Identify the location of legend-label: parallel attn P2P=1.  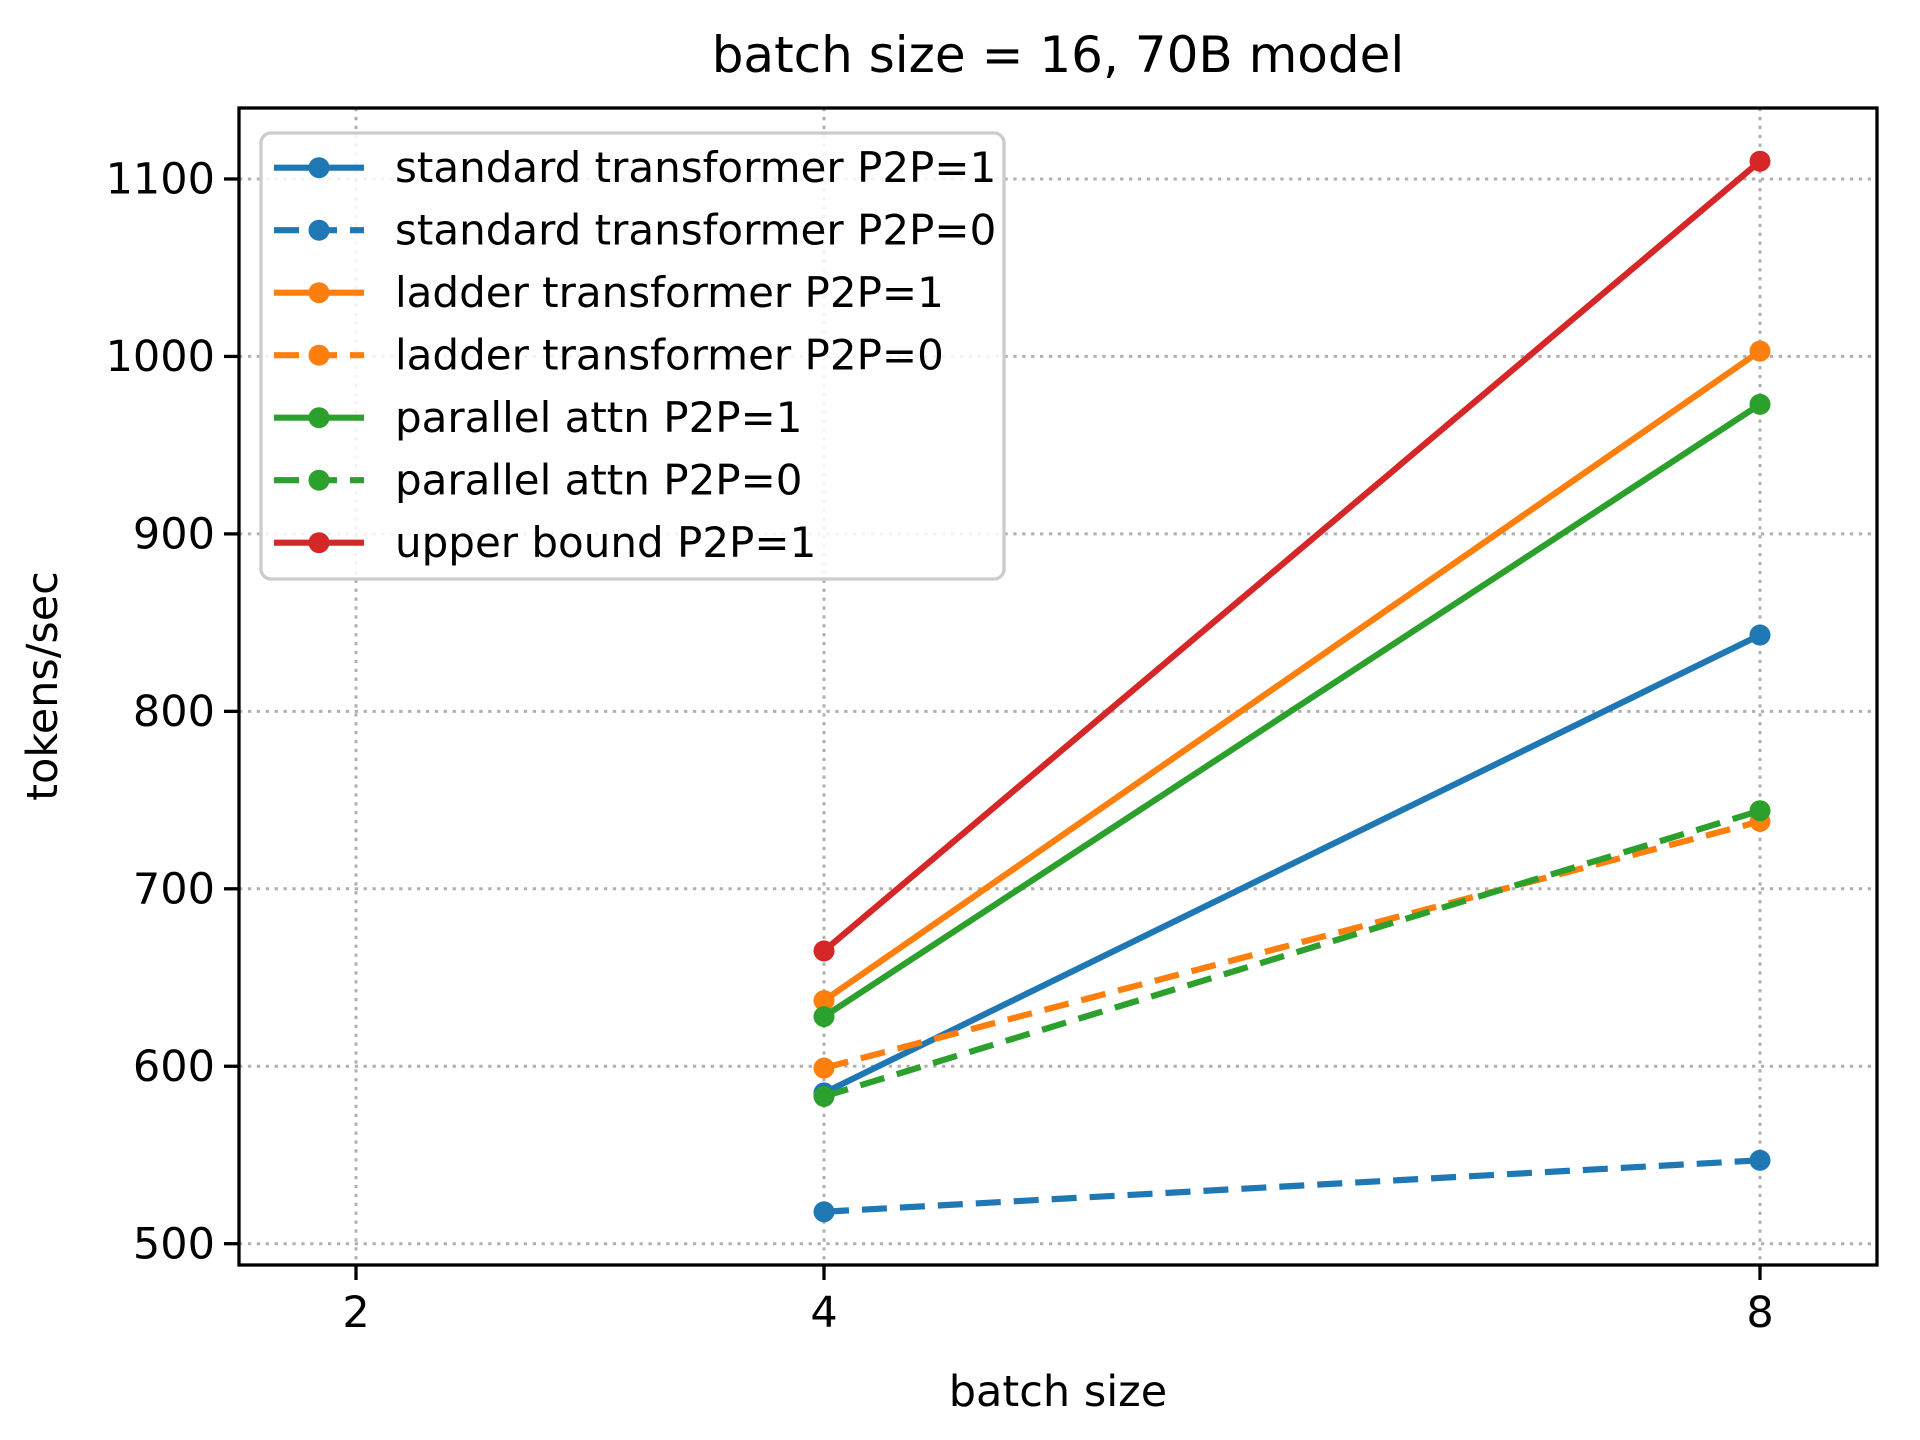
(599, 417).